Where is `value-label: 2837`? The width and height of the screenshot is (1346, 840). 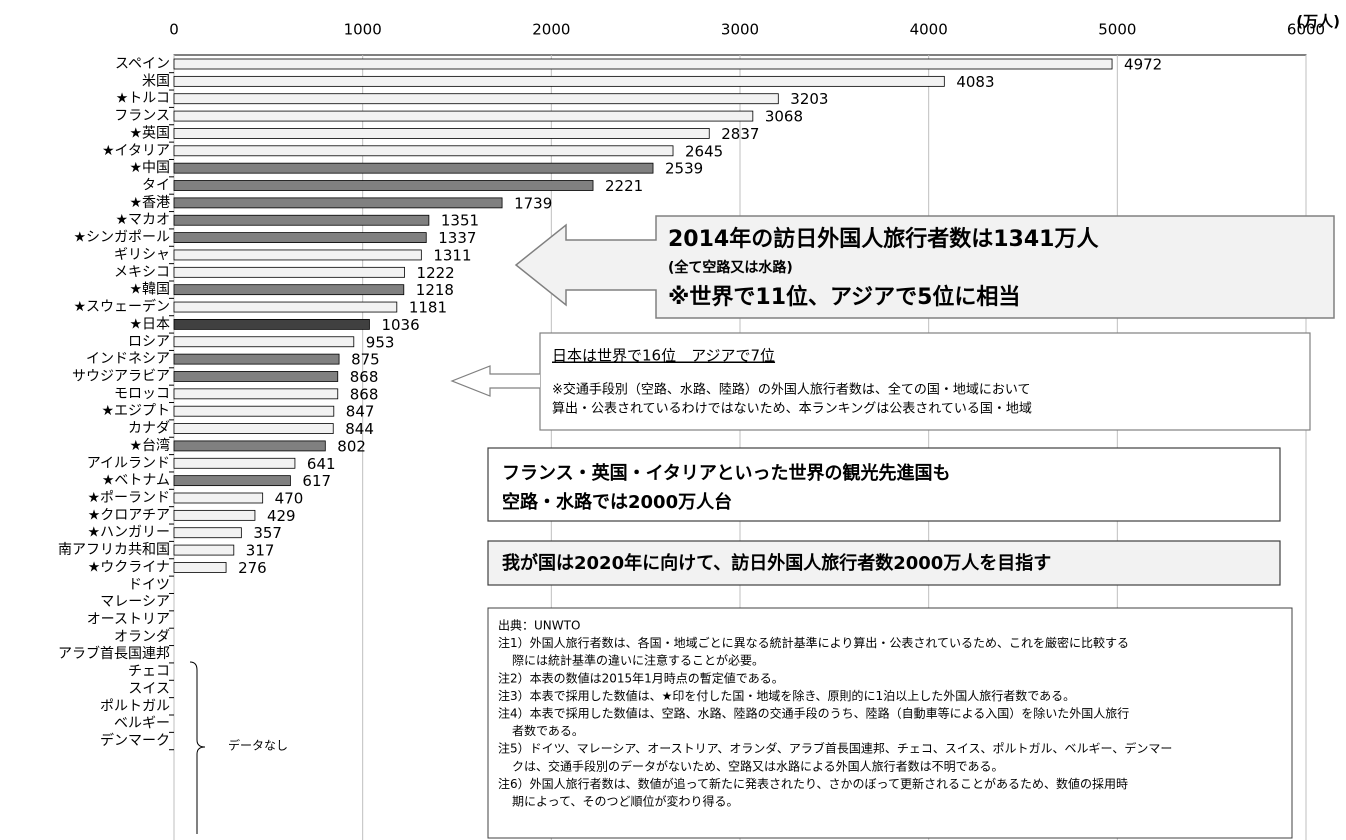
value-label: 2837 is located at coordinates (740, 134).